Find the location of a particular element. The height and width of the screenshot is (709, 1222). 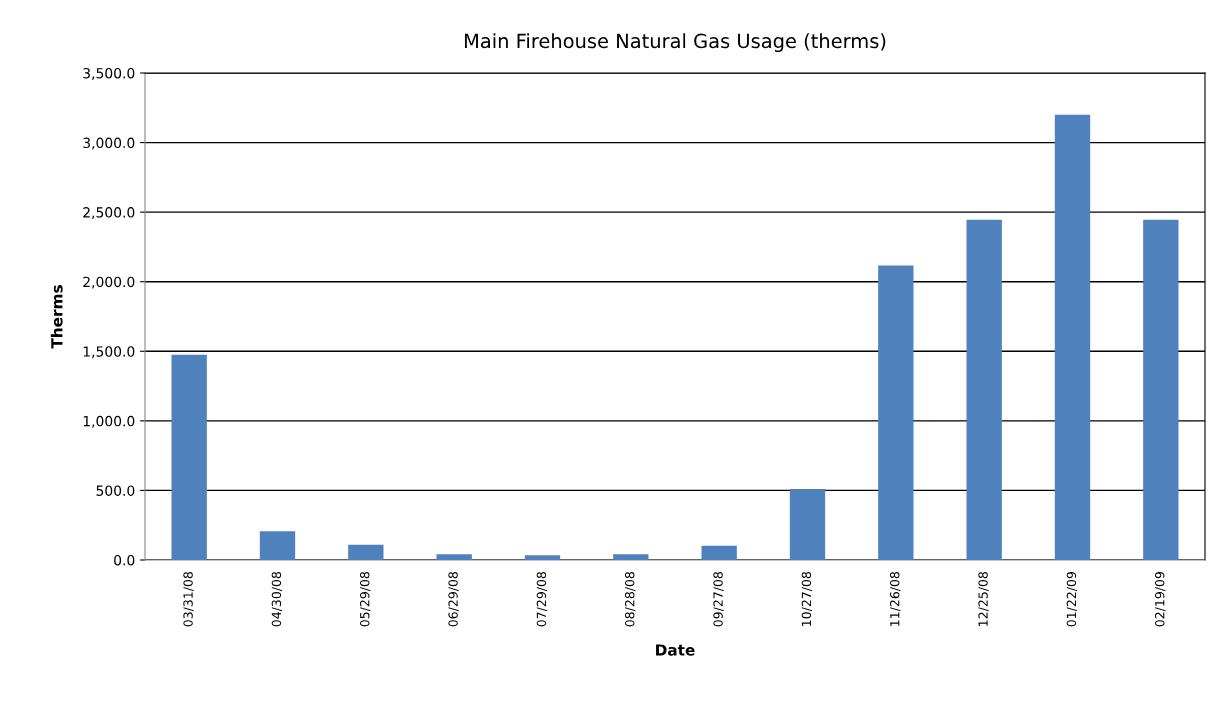

x-tick-label: 12/25/08 is located at coordinates (983, 598).